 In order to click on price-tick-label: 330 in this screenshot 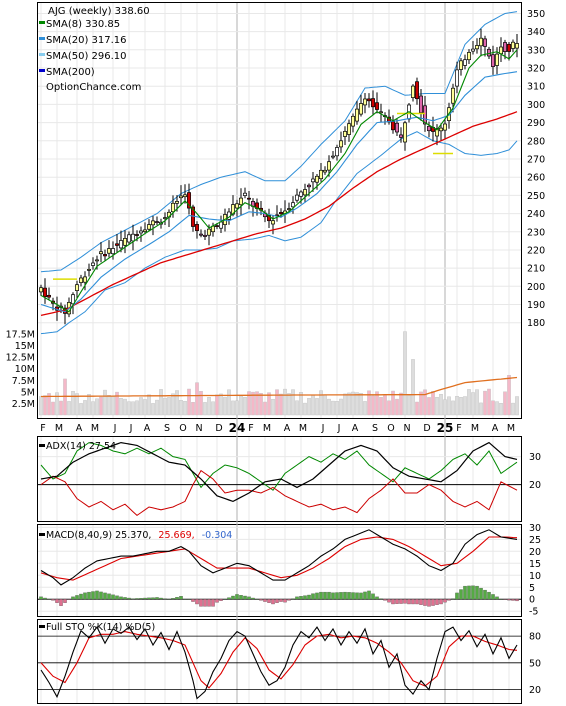, I will do `click(536, 50)`.